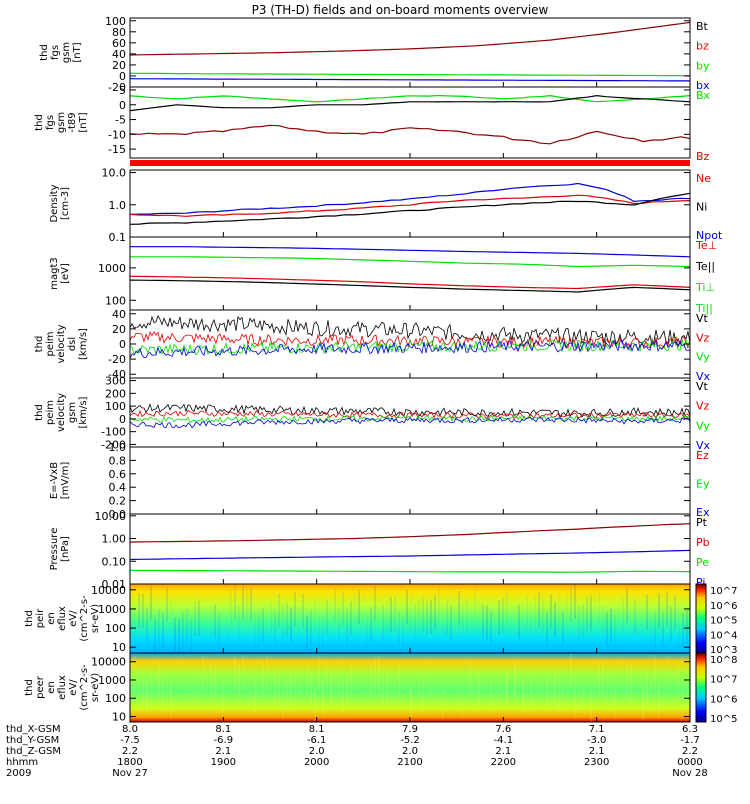 The image size is (750, 804). What do you see at coordinates (410, 38) in the screenshot?
I see `series-Bt` at bounding box center [410, 38].